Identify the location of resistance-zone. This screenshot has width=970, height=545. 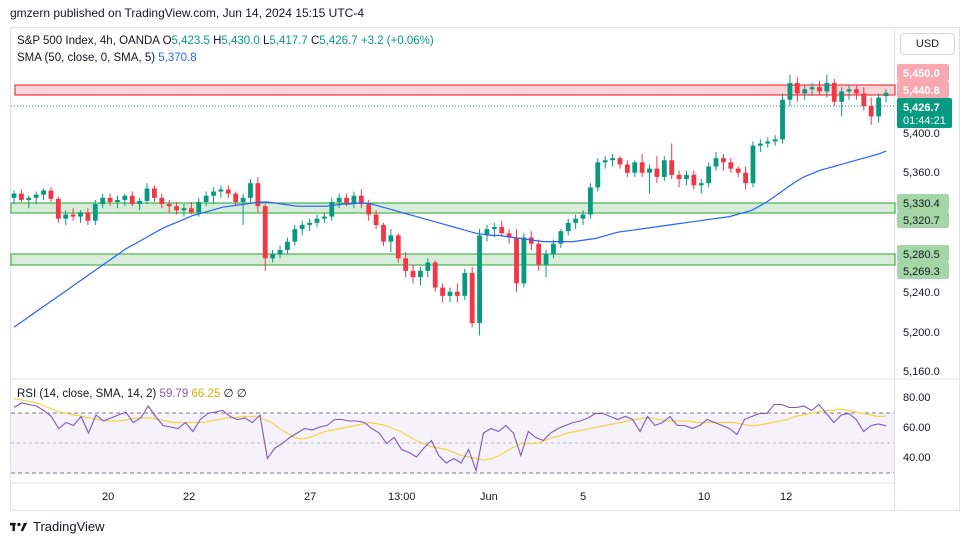
(455, 90).